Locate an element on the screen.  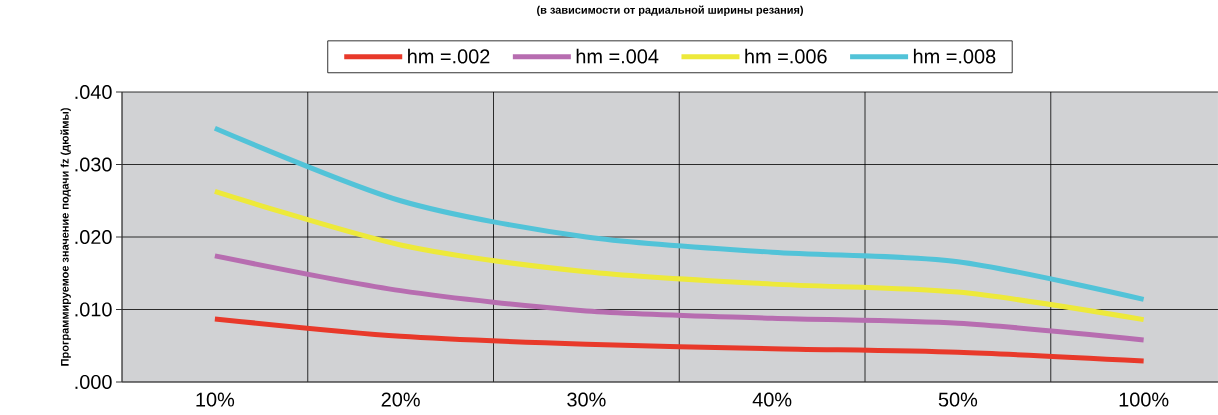
y-tick-label: .030 is located at coordinates (93, 164).